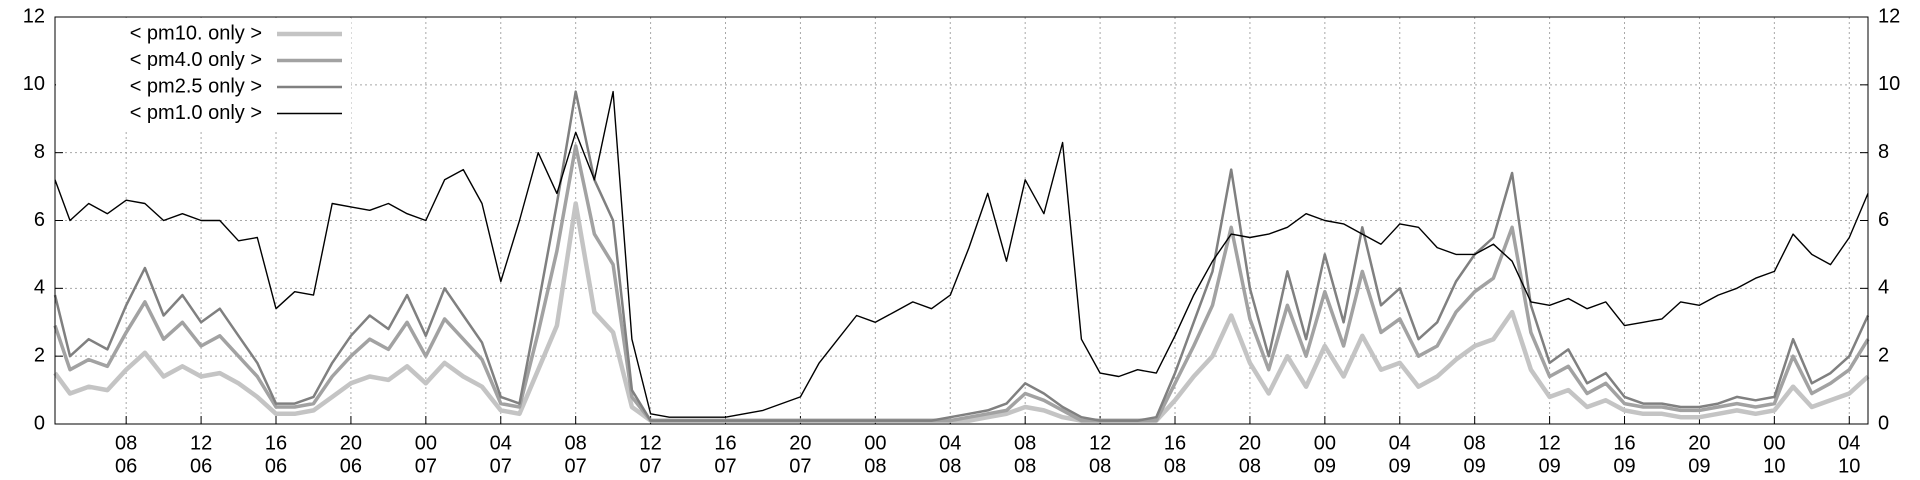 The image size is (1920, 480). What do you see at coordinates (1883, 355) in the screenshot?
I see `y2-tick-label: 2` at bounding box center [1883, 355].